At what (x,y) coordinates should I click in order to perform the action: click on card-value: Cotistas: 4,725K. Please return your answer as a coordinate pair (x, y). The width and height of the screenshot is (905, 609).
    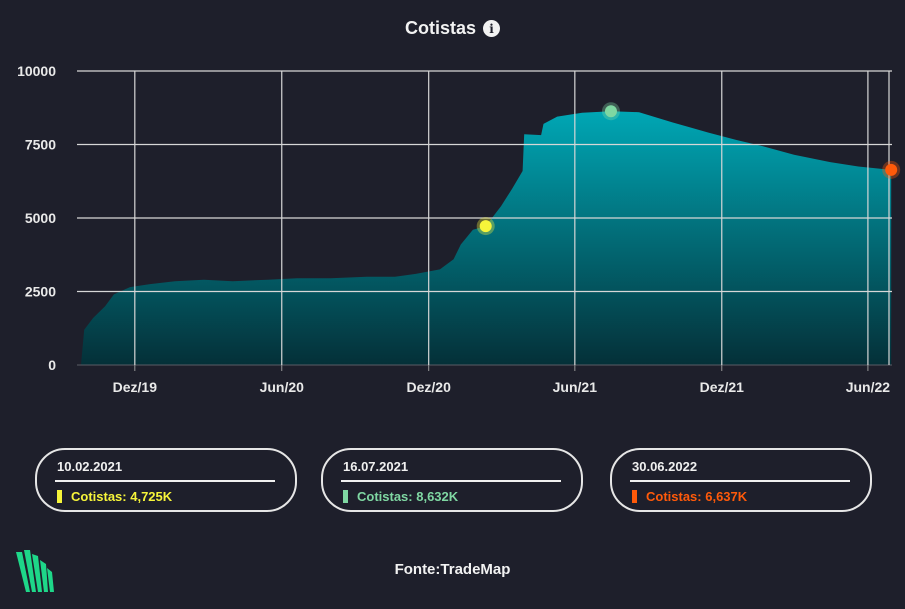
    Looking at the image, I should click on (122, 496).